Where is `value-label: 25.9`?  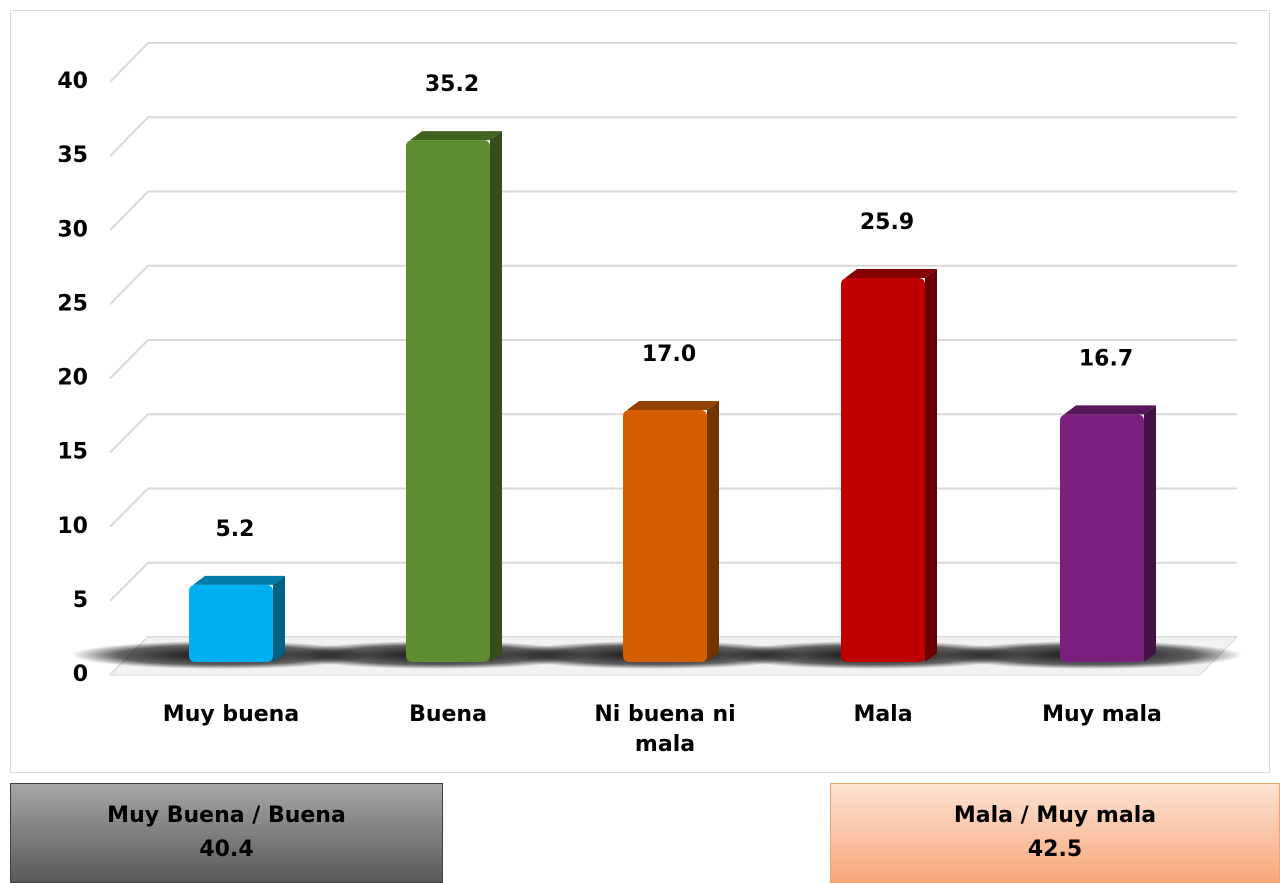 value-label: 25.9 is located at coordinates (887, 222).